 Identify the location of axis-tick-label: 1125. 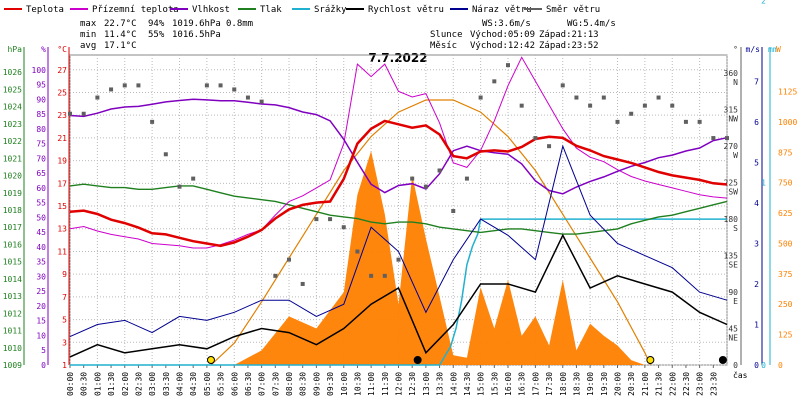
(787, 91).